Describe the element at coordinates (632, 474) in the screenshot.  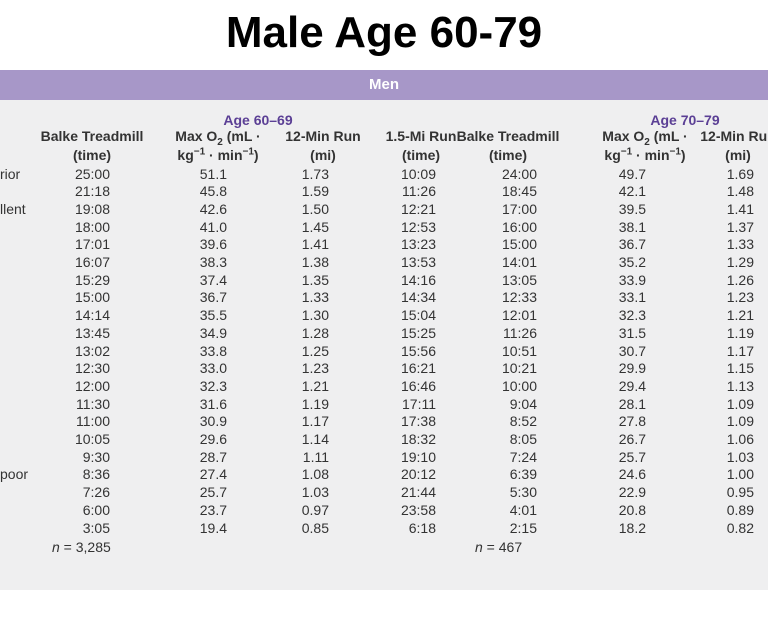
I see `cell: 24.6` at that location.